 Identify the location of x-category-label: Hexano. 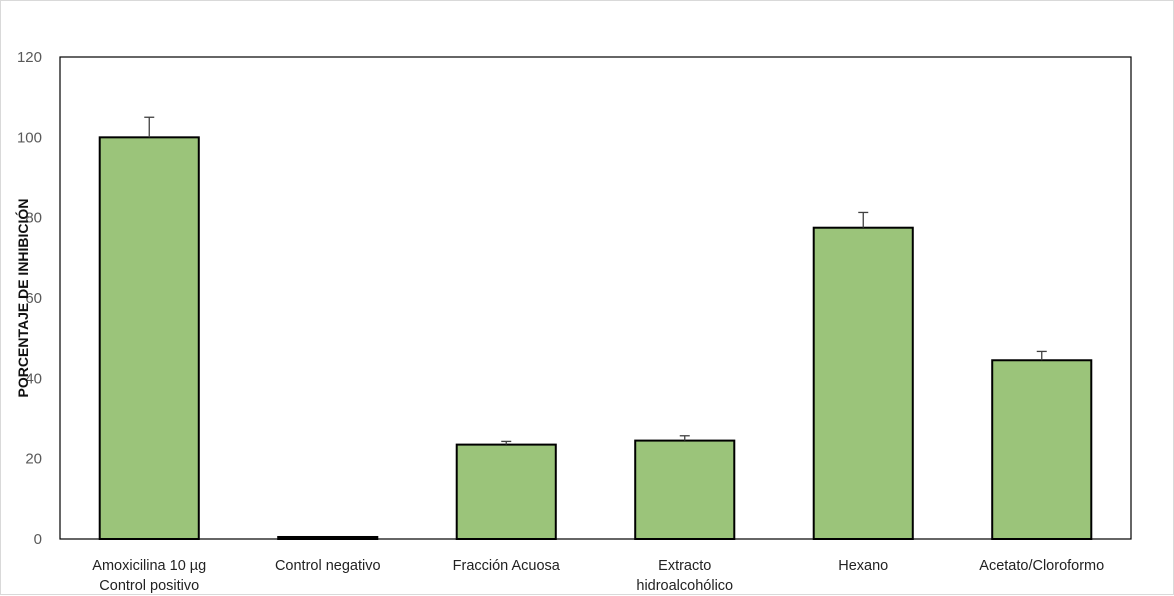
(863, 566).